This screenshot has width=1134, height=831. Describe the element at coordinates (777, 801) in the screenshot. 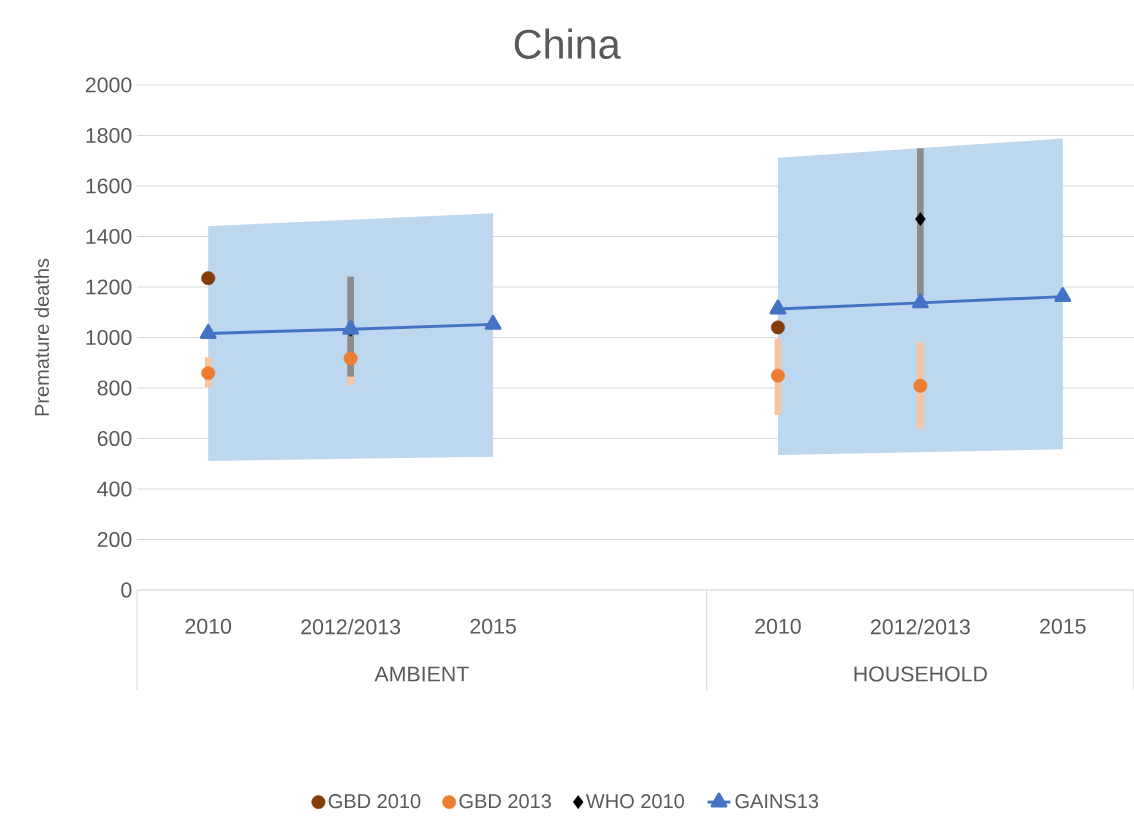

I see `legend-label: GAINS13` at that location.